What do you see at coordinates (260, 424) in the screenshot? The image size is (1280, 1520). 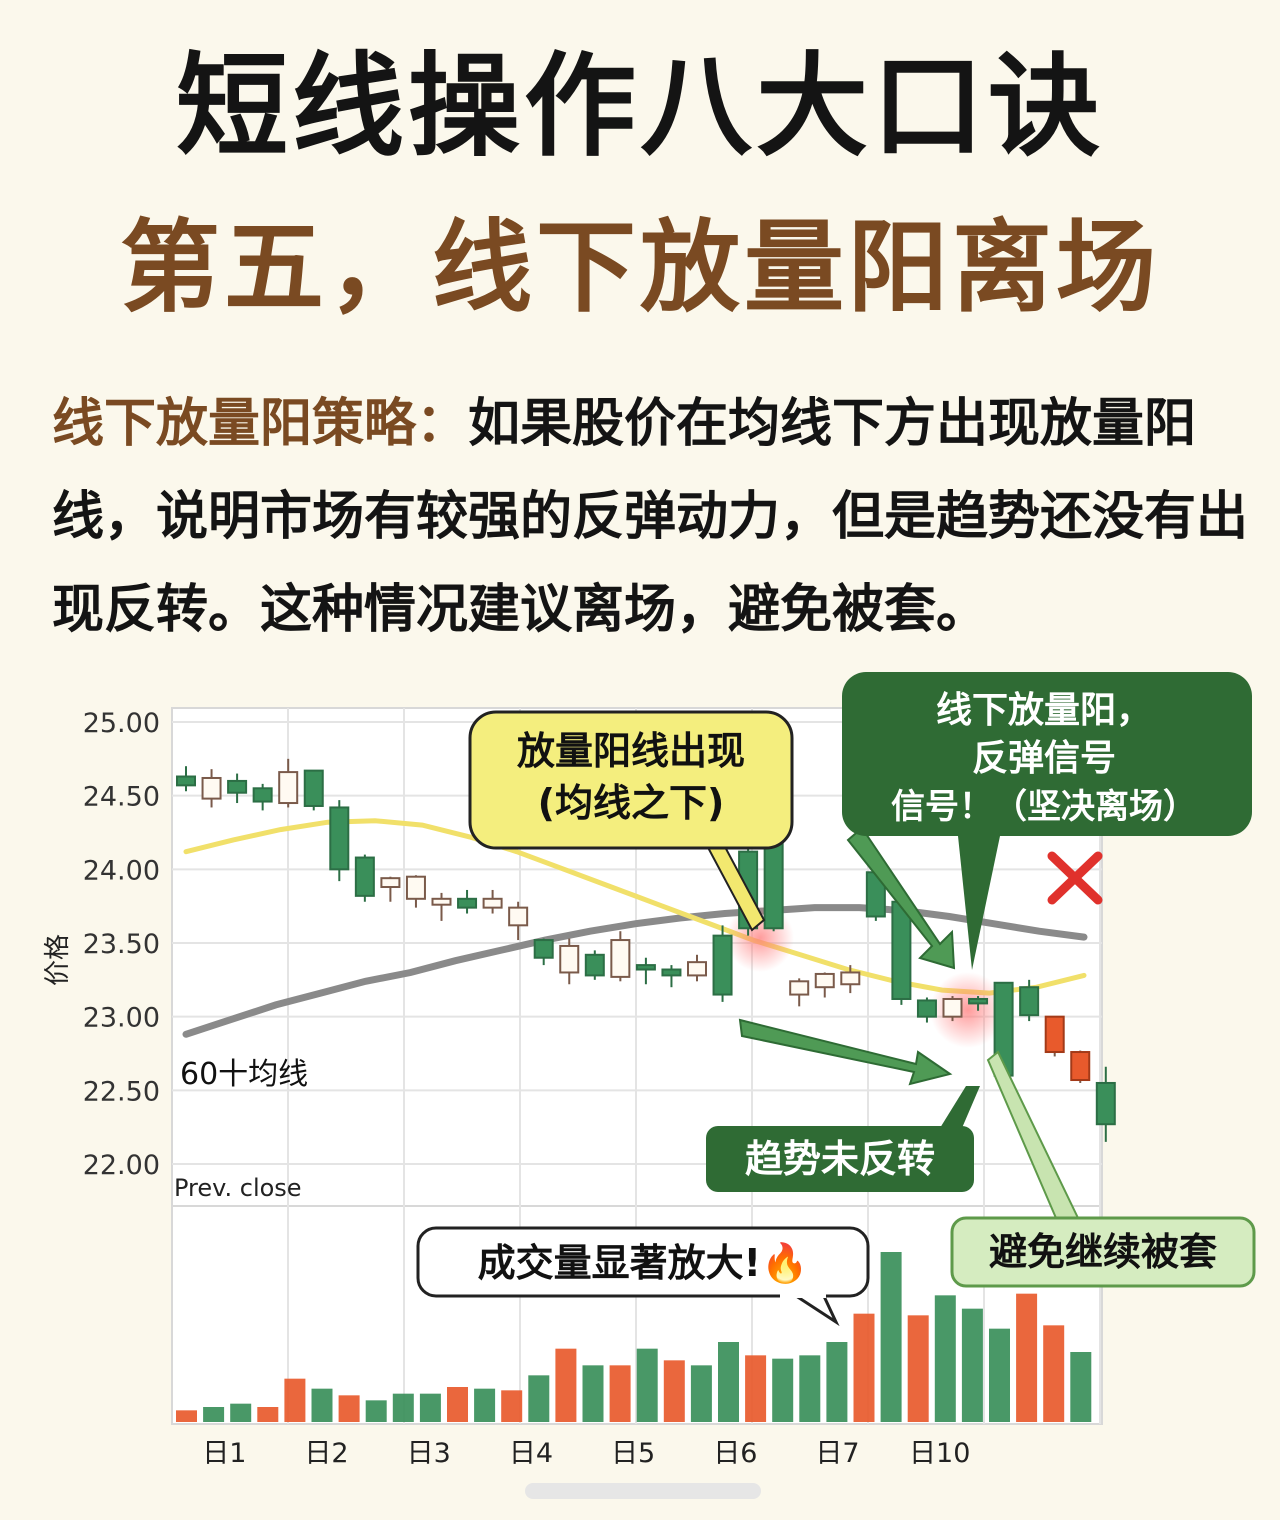 I see `strategy-lead: 线下放量阳策略：` at bounding box center [260, 424].